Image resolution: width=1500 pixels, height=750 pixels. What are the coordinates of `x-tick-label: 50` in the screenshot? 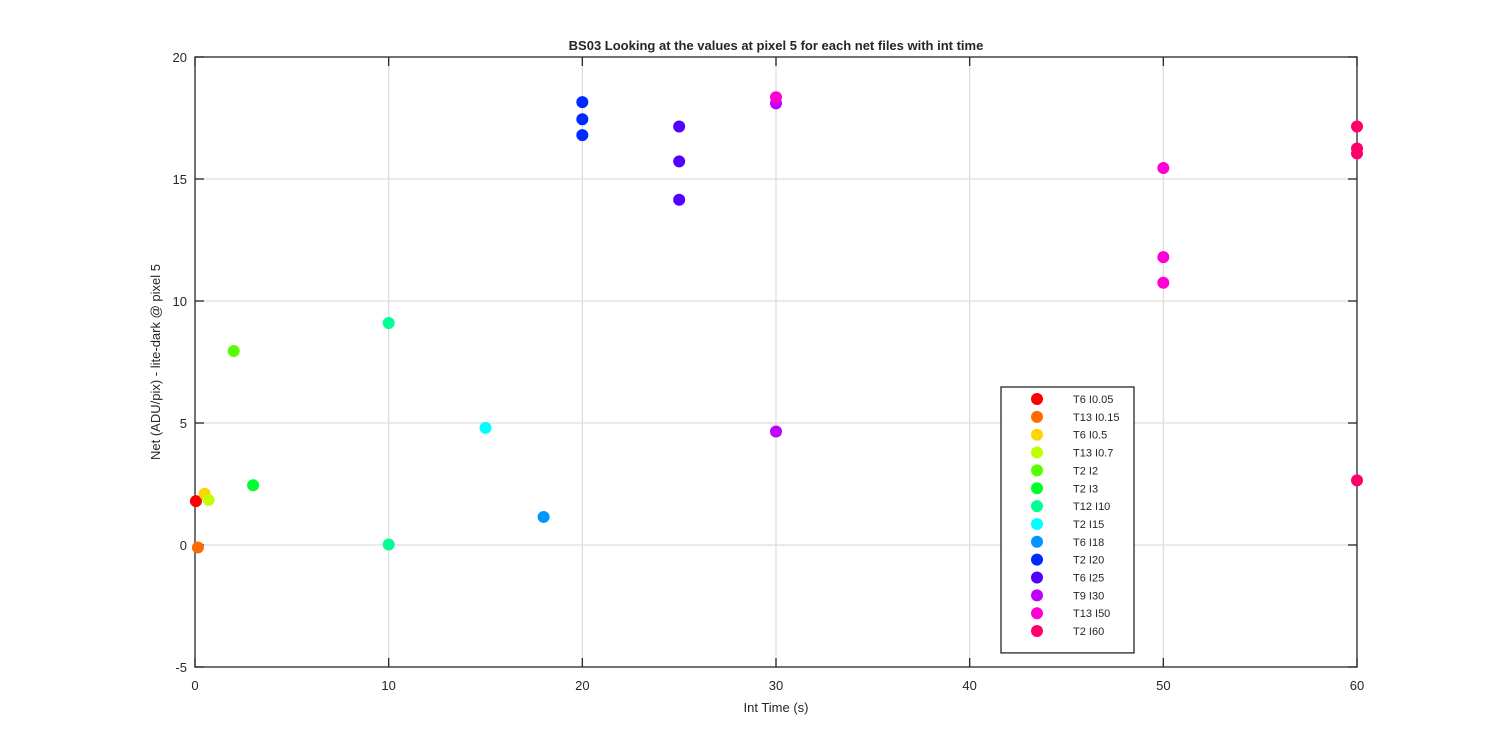 It's located at (1163, 685).